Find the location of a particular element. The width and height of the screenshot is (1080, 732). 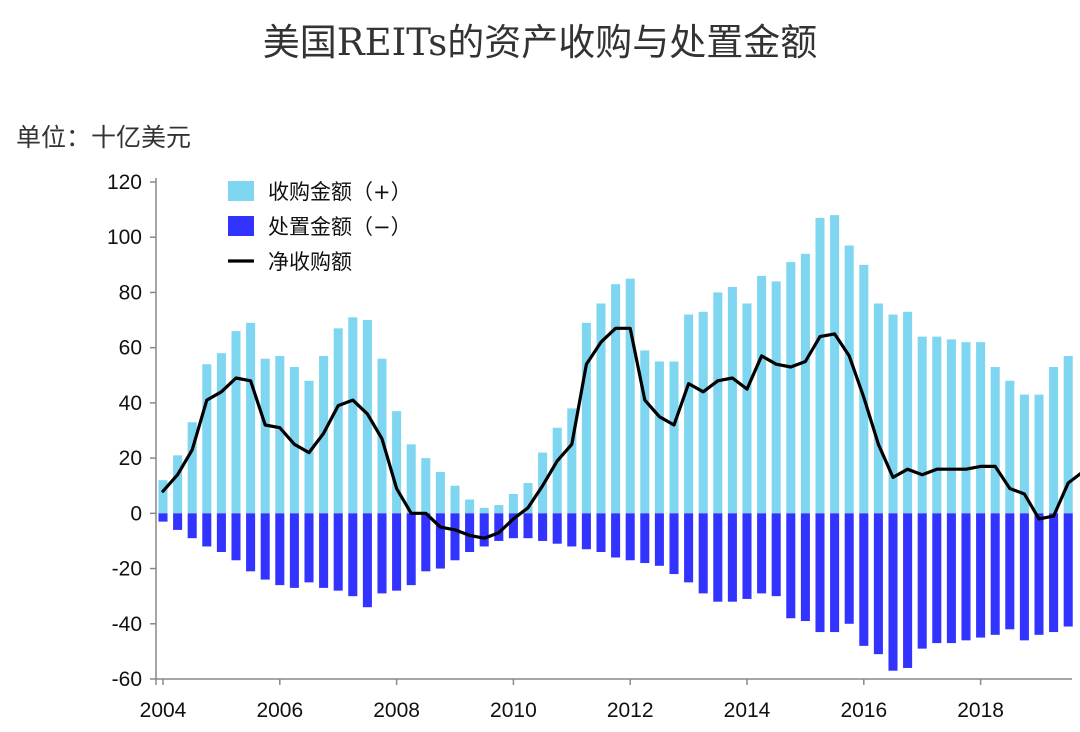

y-tick-label: -60 is located at coordinates (127, 679).